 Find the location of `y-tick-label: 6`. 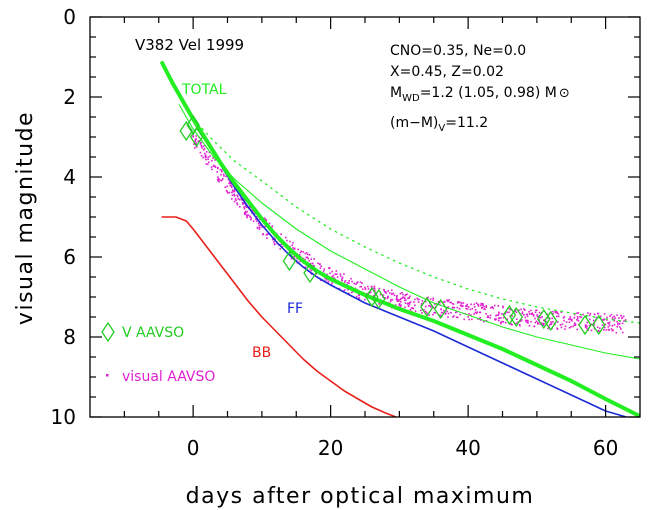

y-tick-label: 6 is located at coordinates (69, 257).